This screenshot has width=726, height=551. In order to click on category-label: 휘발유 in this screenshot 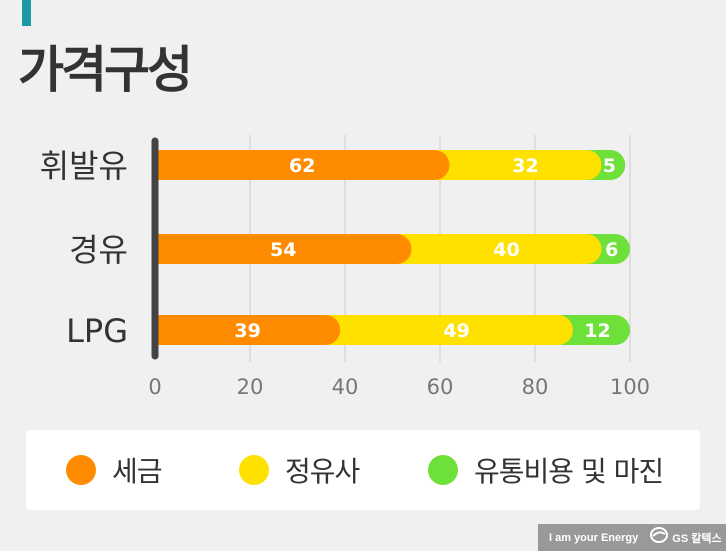, I will do `click(84, 166)`.